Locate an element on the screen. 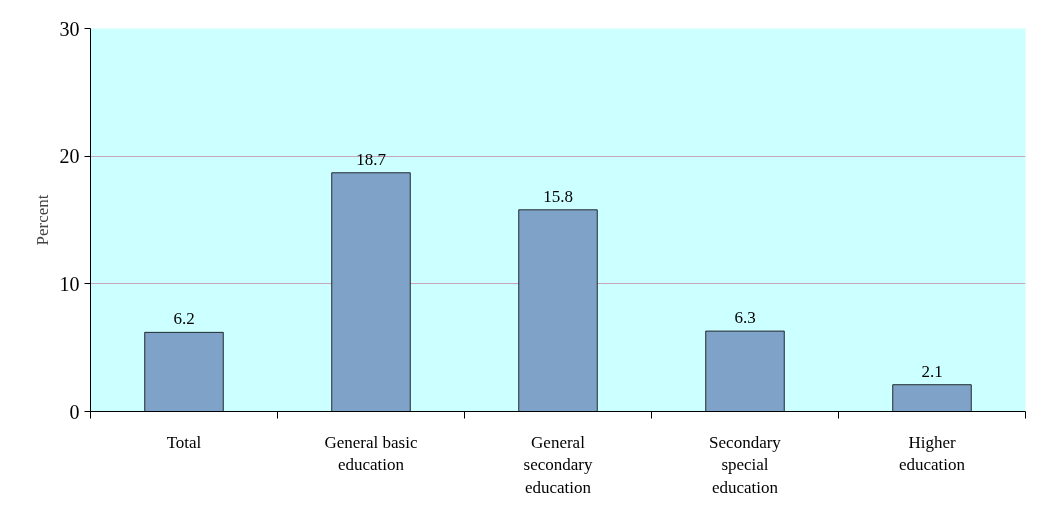 The width and height of the screenshot is (1047, 507). x-tick-label: Secondary special education is located at coordinates (745, 465).